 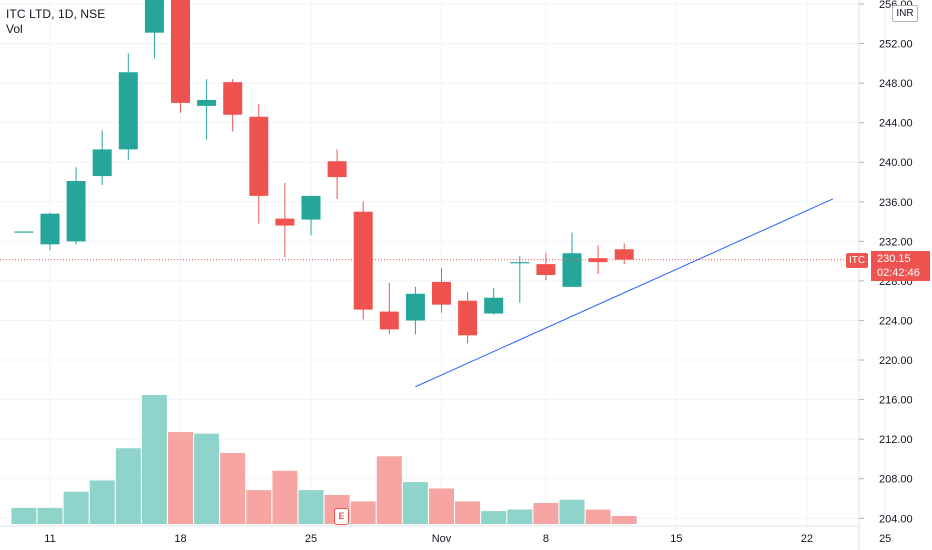 I want to click on symbol-title: ITC LTD, 1D, NSE, so click(x=56, y=14).